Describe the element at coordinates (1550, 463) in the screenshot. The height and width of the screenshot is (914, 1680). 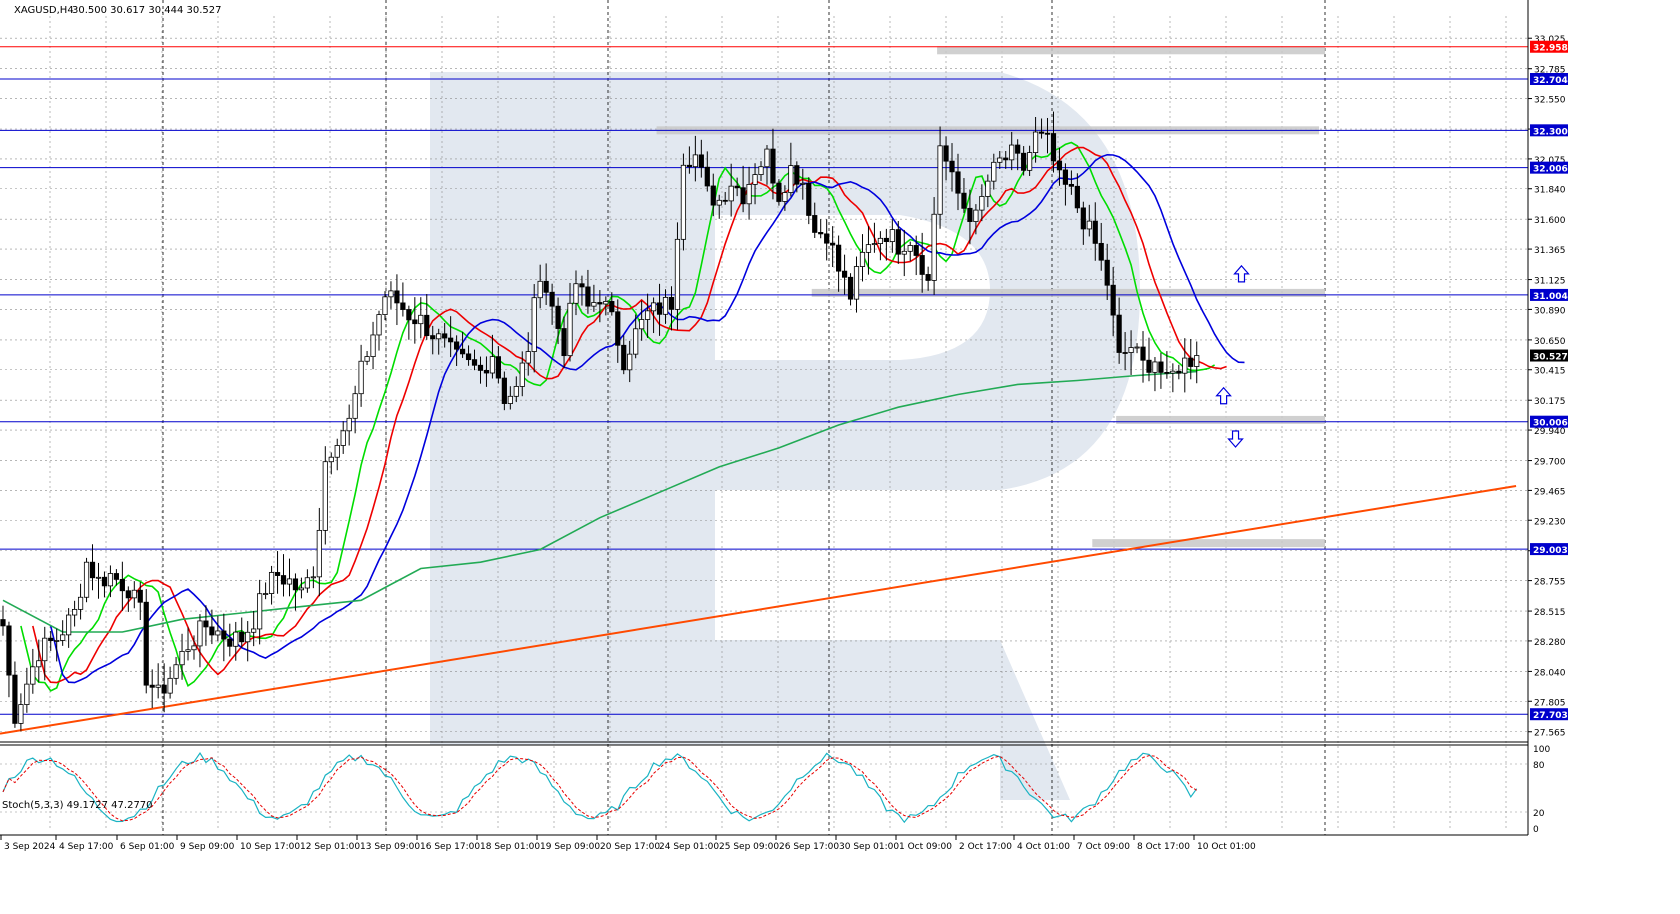
I see `y-tick-label: 29.700` at that location.